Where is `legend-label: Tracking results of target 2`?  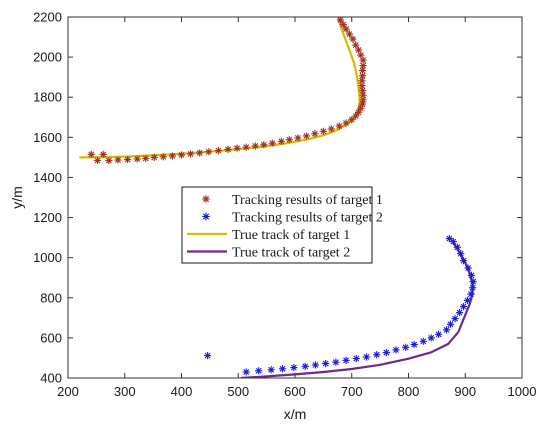 legend-label: Tracking results of target 2 is located at coordinates (307, 218).